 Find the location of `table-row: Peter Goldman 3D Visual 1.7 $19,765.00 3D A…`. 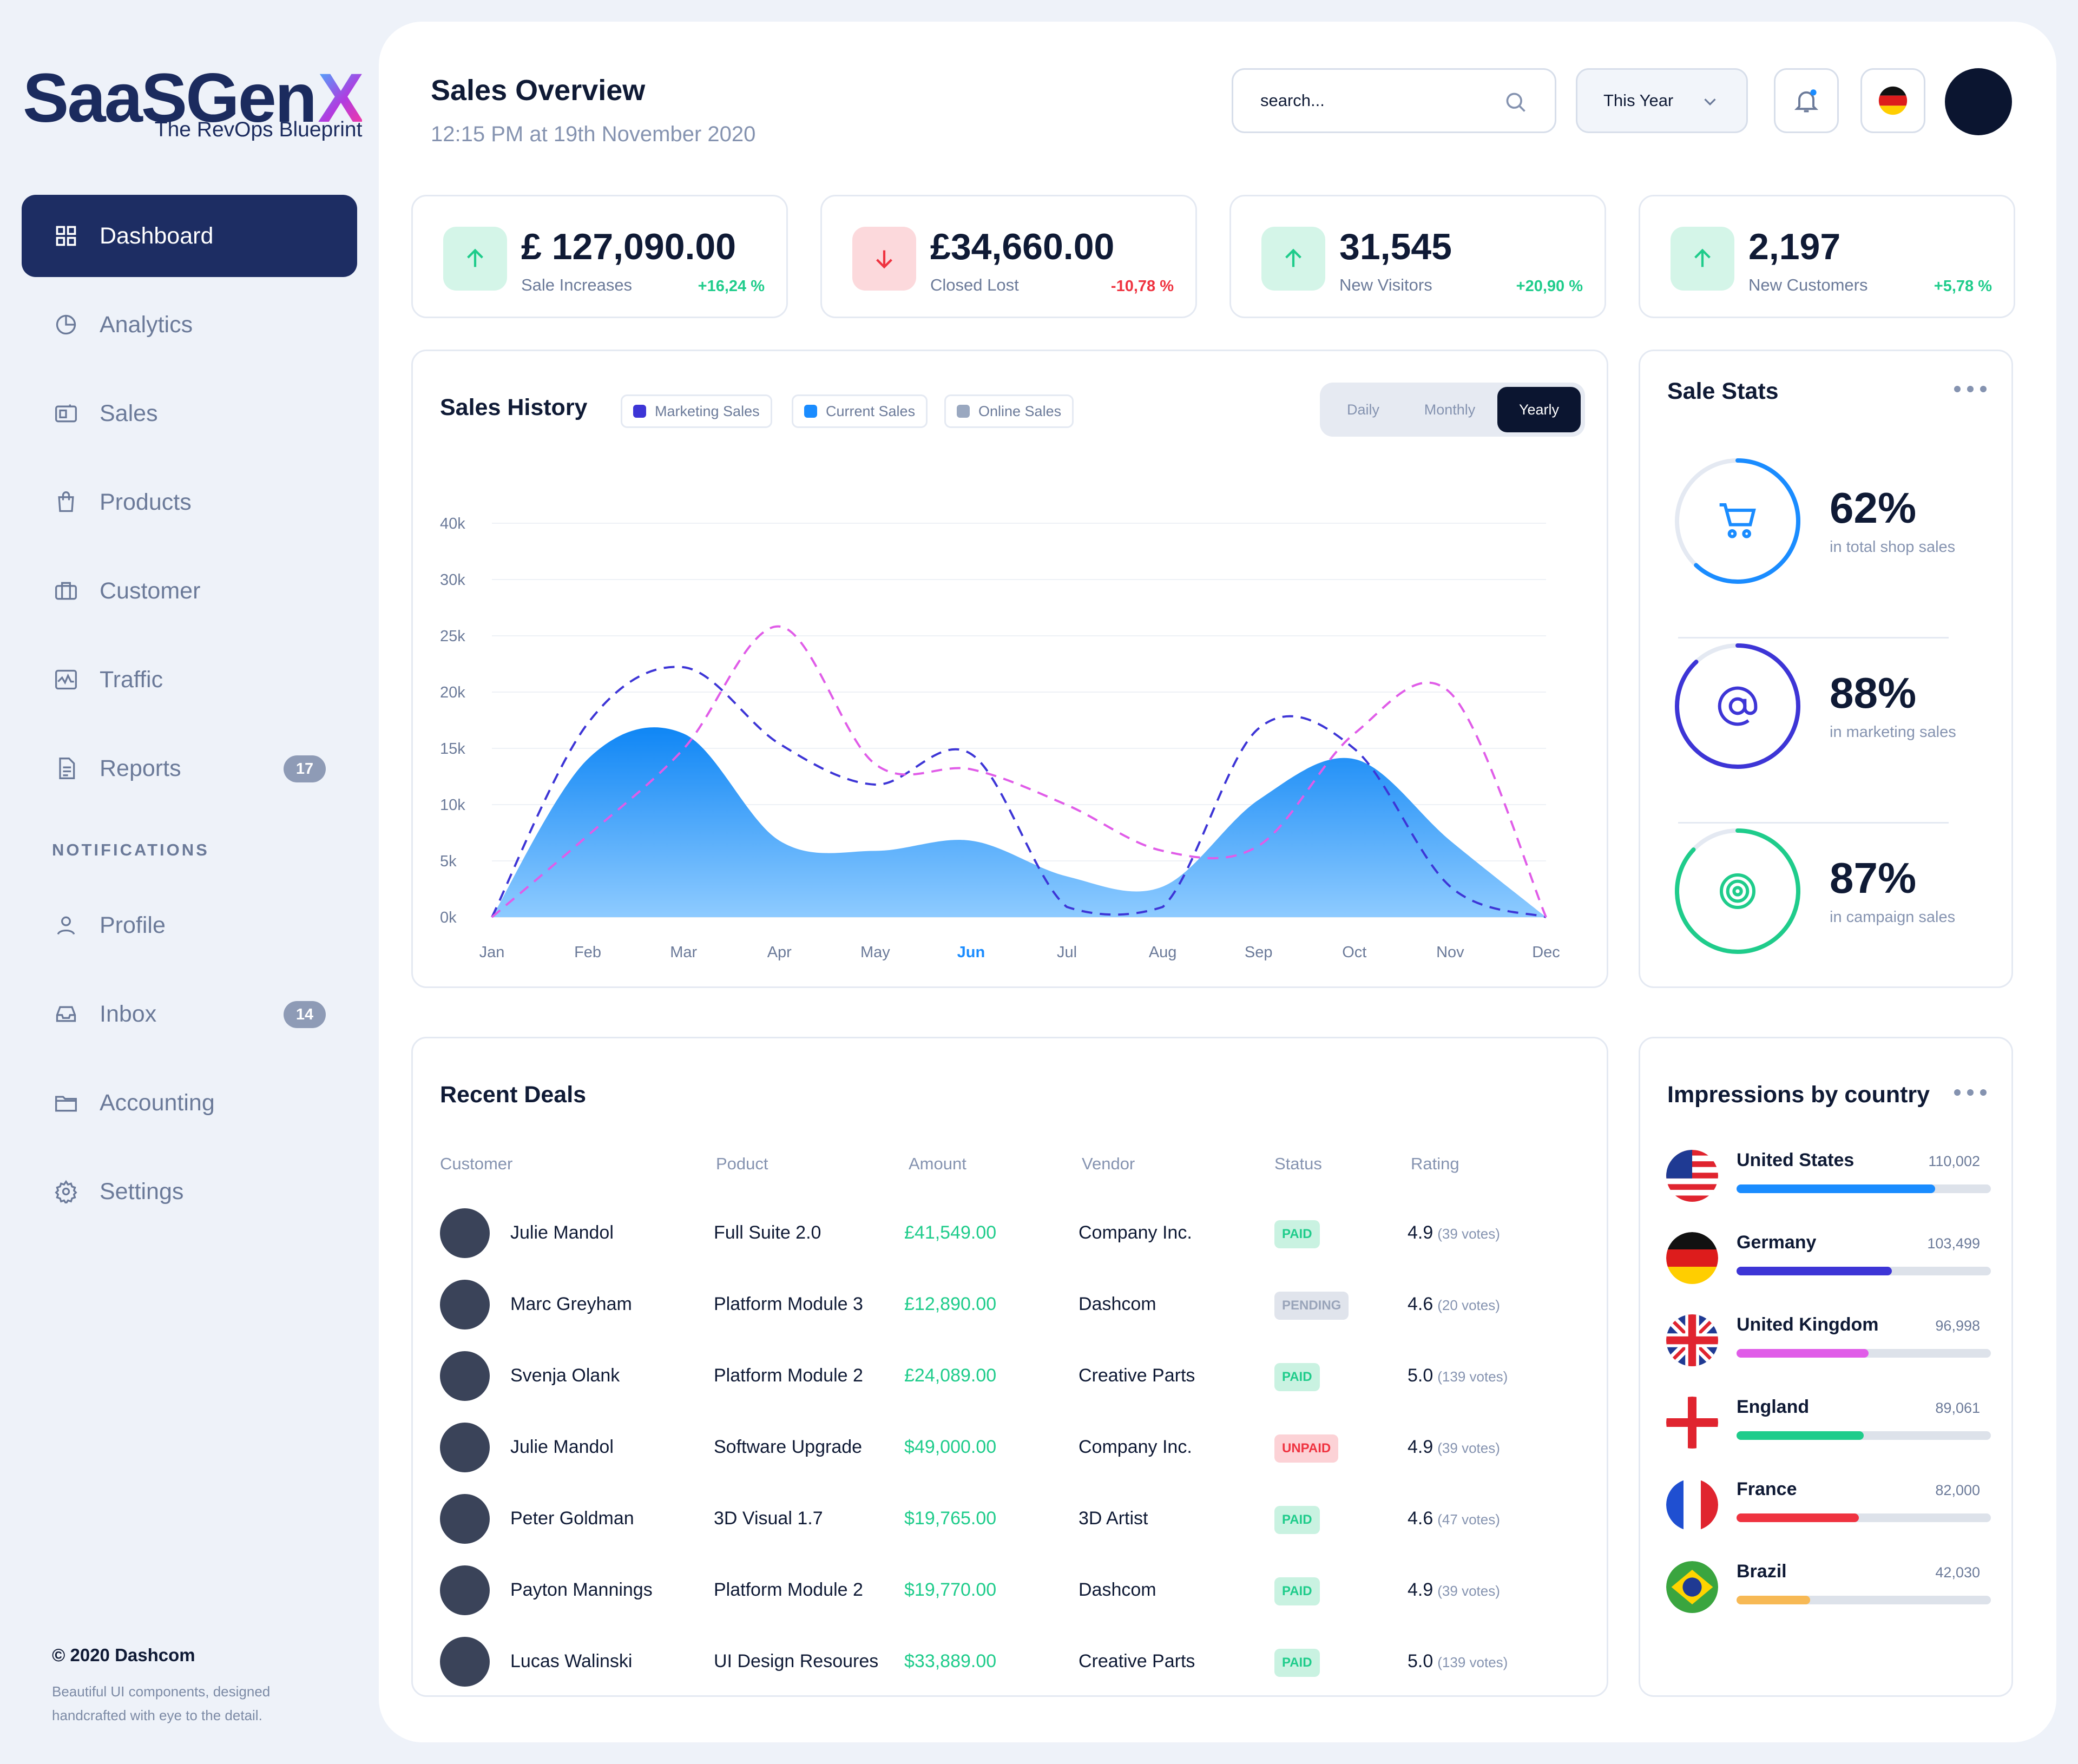

table-row: Peter Goldman 3D Visual 1.7 $19,765.00 3D A… is located at coordinates (1011, 1514).